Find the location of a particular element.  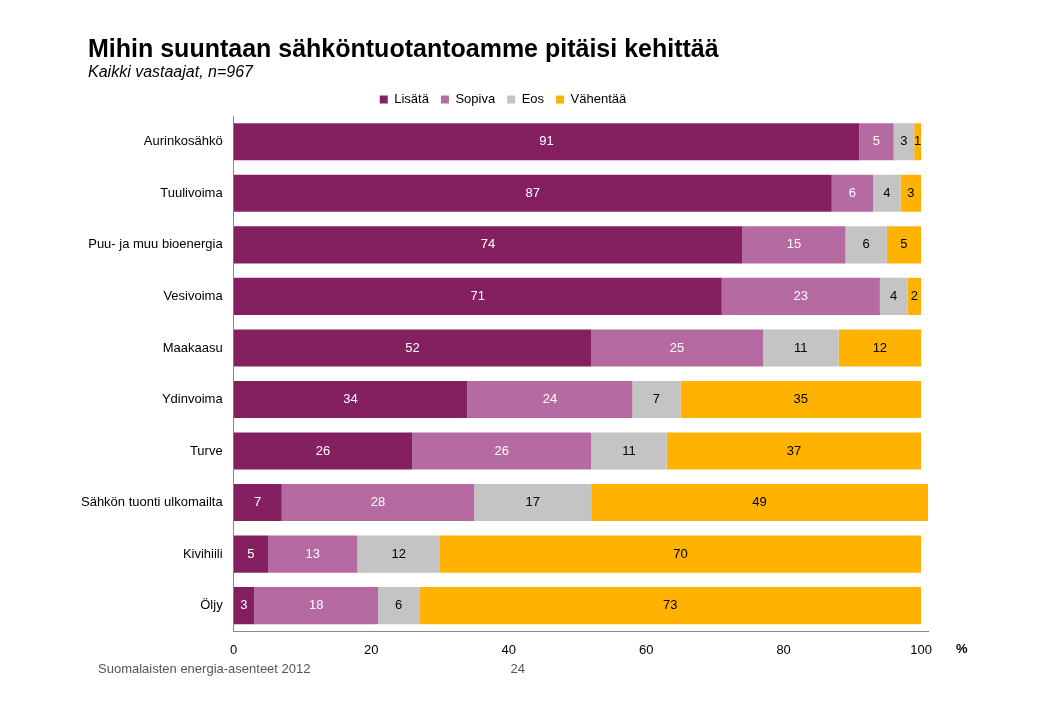

legend-label: Vähentää is located at coordinates (599, 99).